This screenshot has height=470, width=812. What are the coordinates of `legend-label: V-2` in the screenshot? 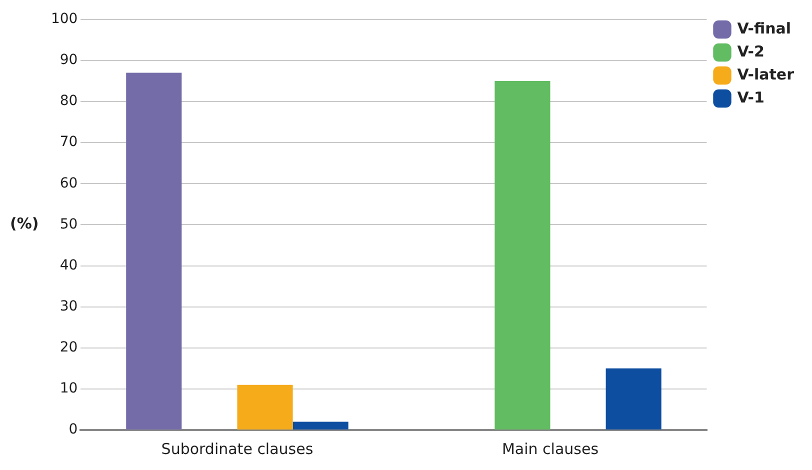 It's located at (750, 51).